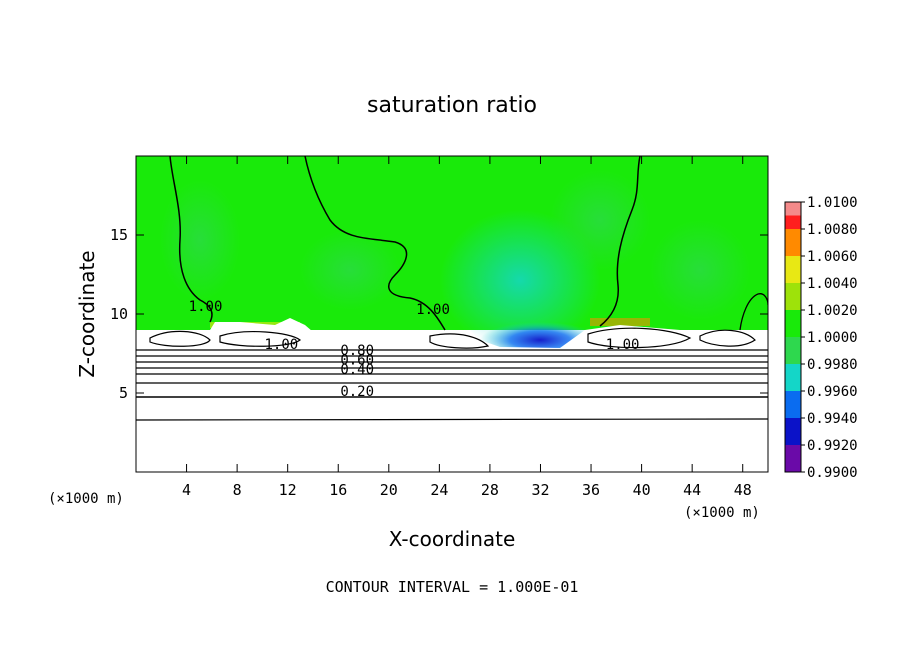  What do you see at coordinates (832, 230) in the screenshot?
I see `colorbar-label: 1.0080` at bounding box center [832, 230].